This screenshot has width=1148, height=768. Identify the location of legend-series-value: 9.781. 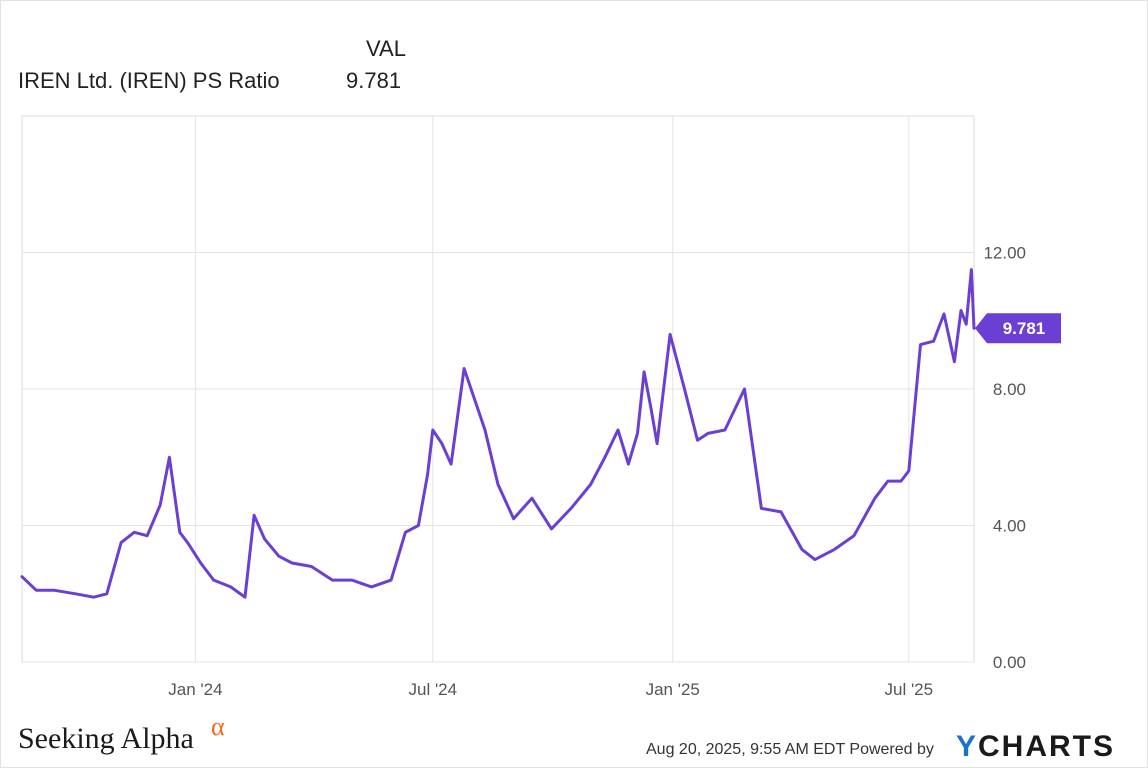
(374, 80).